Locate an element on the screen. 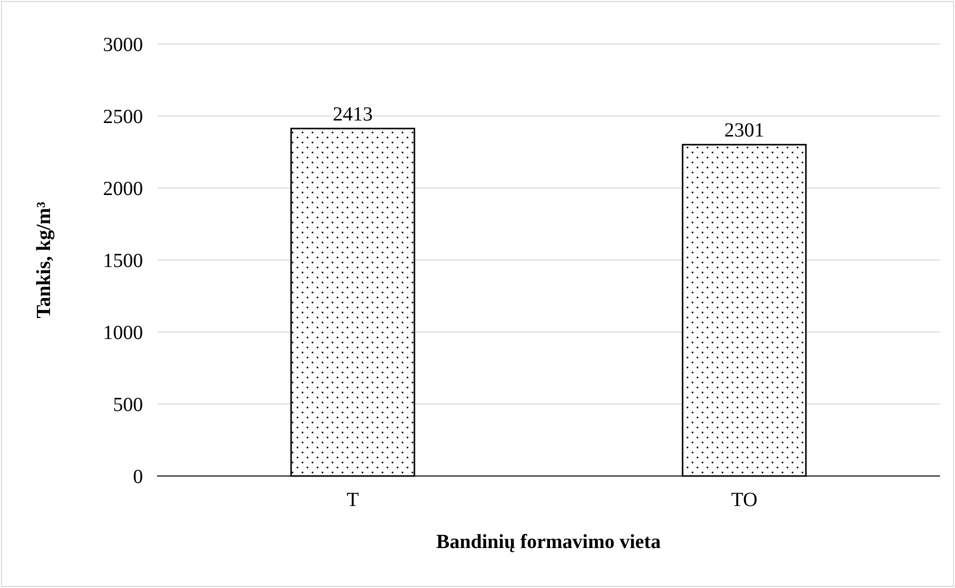  y-tick-label: 2500 is located at coordinates (123, 117).